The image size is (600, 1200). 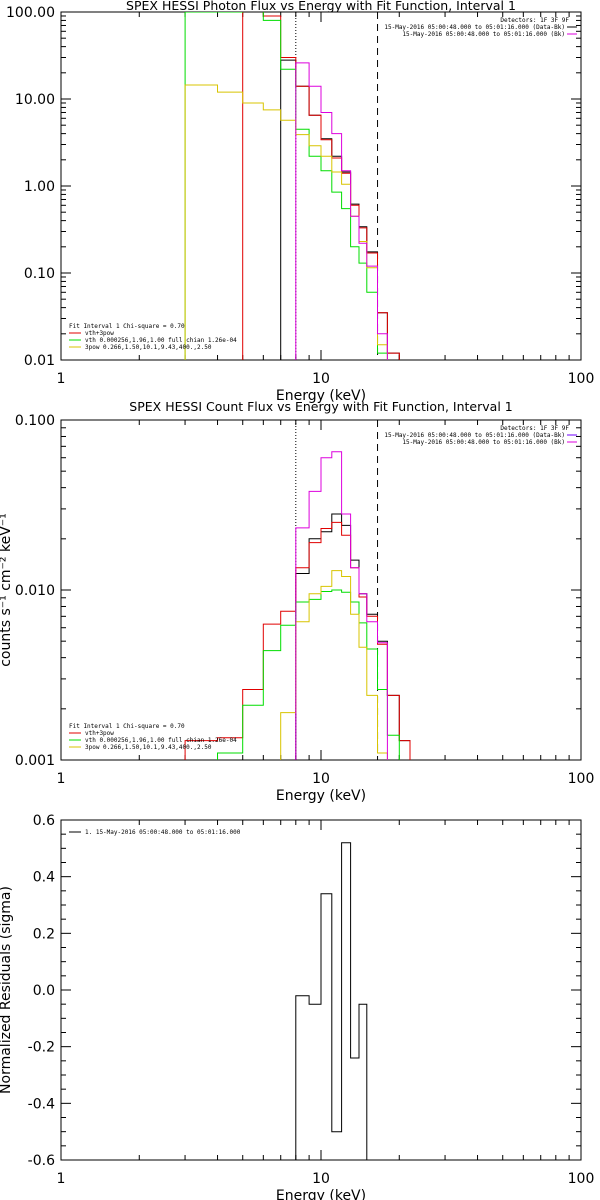 What do you see at coordinates (35, 421) in the screenshot?
I see `y-tick-label: 0.100` at bounding box center [35, 421].